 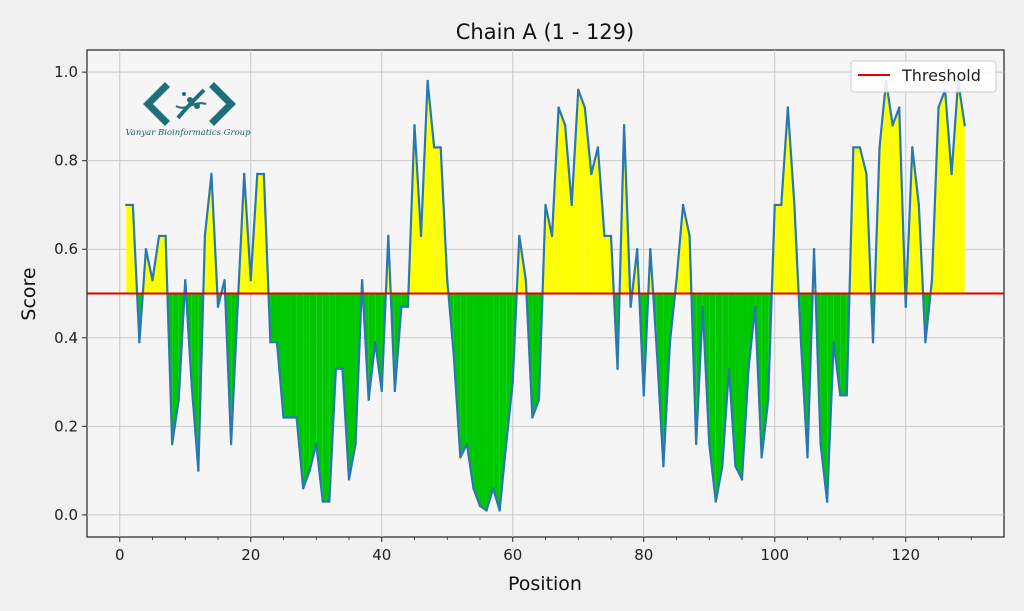 What do you see at coordinates (905, 555) in the screenshot?
I see `x-tick-label: 120` at bounding box center [905, 555].